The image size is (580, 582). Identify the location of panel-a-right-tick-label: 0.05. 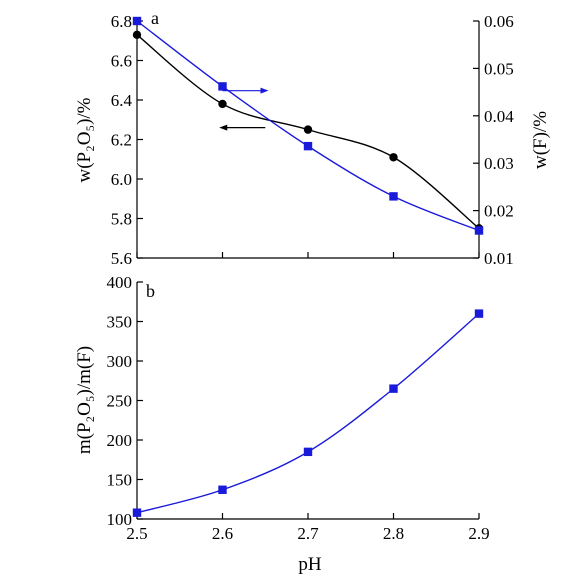
(499, 68).